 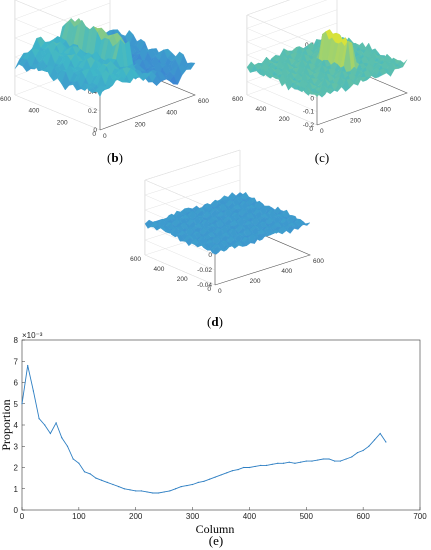 I want to click on y-tick-label: 5, so click(x=16, y=404).